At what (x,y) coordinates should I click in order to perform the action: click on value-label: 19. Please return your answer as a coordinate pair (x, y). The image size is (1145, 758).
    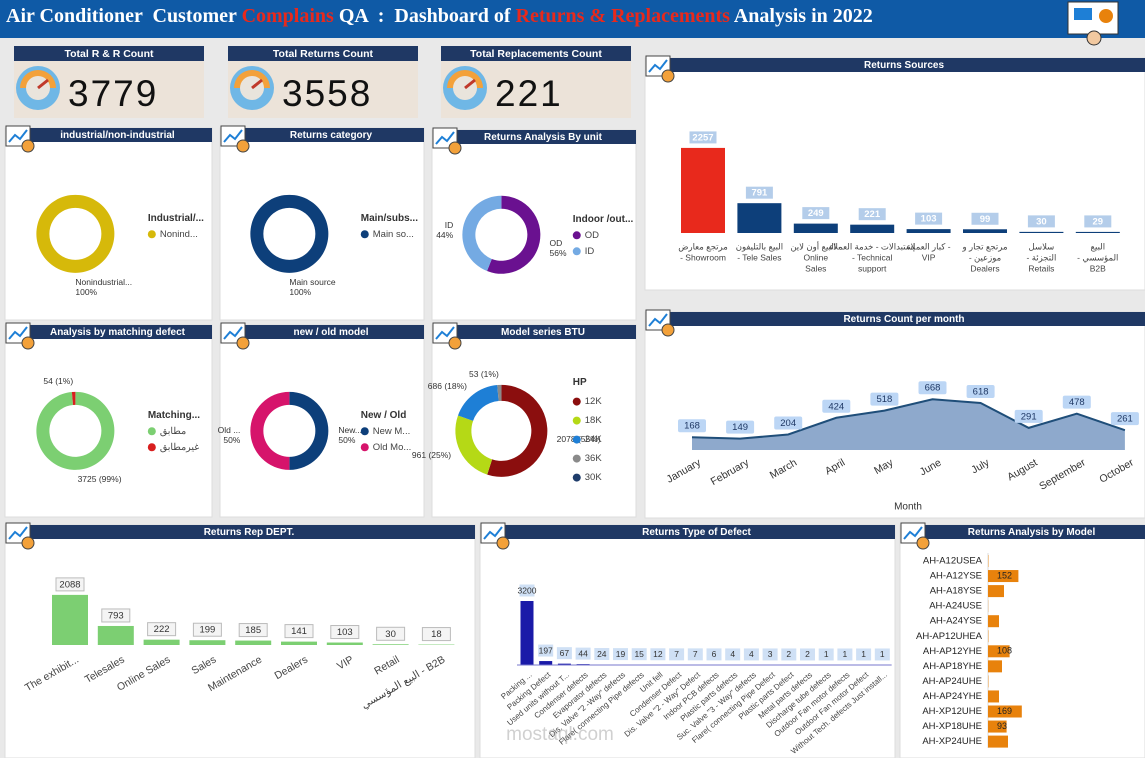
    Looking at the image, I should click on (621, 654).